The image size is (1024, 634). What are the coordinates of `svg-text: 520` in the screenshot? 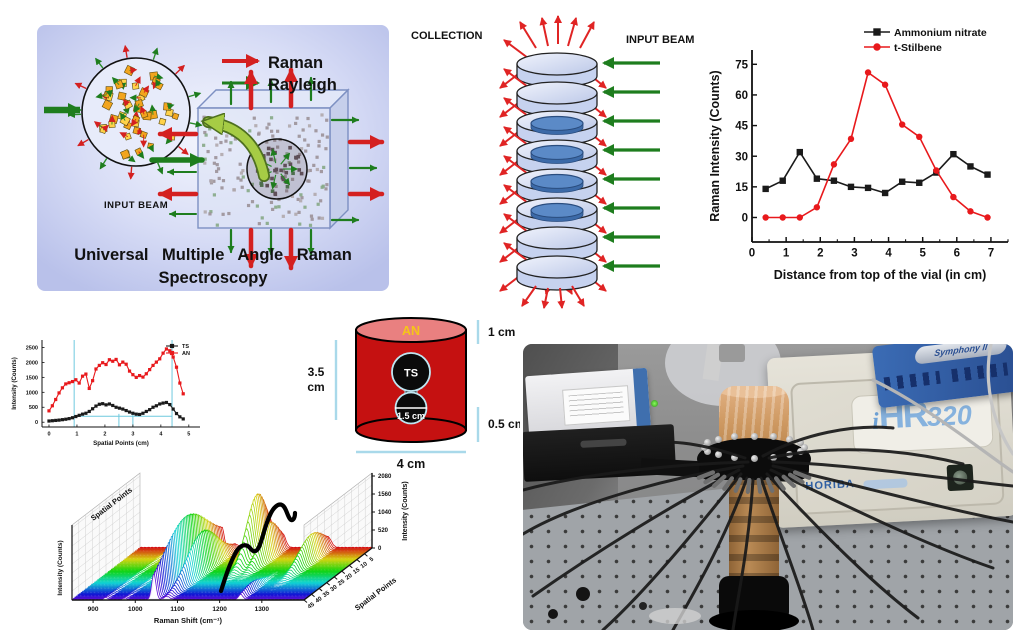 It's located at (383, 531).